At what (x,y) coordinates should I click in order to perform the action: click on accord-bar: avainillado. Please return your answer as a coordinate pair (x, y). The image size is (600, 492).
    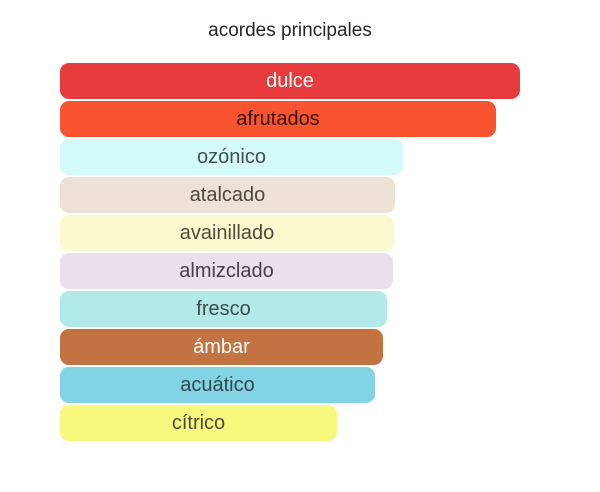
    Looking at the image, I should click on (227, 233).